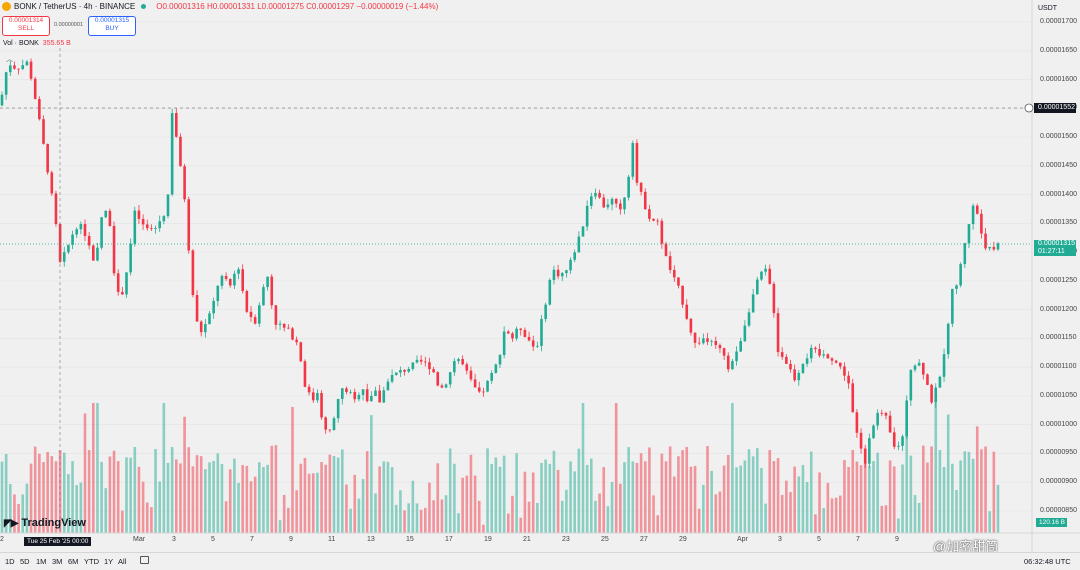  I want to click on range-button-1m: 1M, so click(41, 561).